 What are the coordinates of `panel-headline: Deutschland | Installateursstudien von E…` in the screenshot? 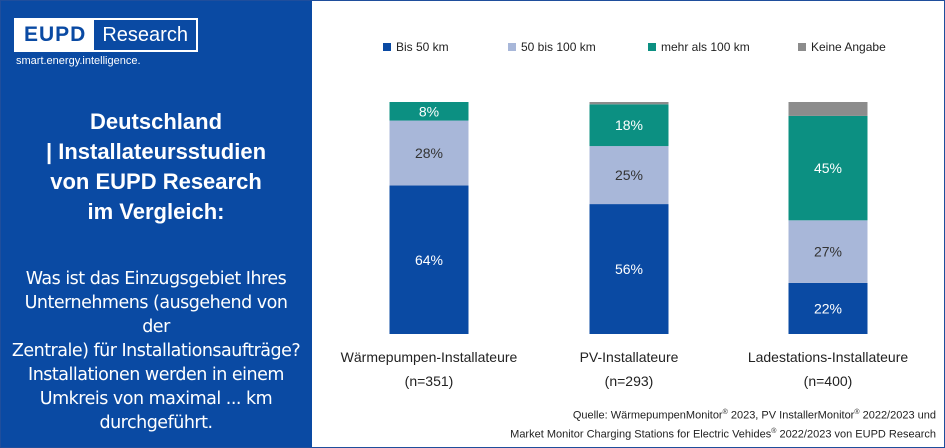 It's located at (156, 166).